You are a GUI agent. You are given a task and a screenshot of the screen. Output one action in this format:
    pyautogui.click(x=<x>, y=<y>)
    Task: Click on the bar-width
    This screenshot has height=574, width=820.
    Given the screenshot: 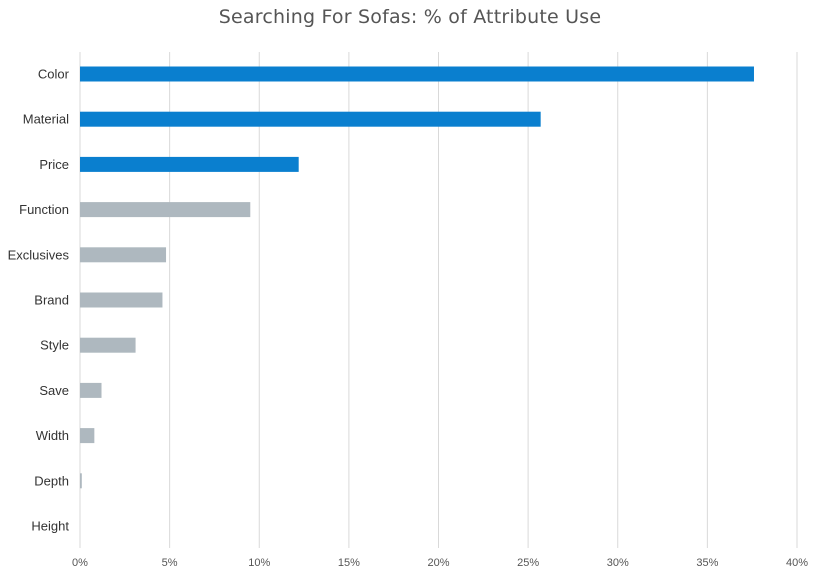 What is the action you would take?
    pyautogui.click(x=87, y=436)
    